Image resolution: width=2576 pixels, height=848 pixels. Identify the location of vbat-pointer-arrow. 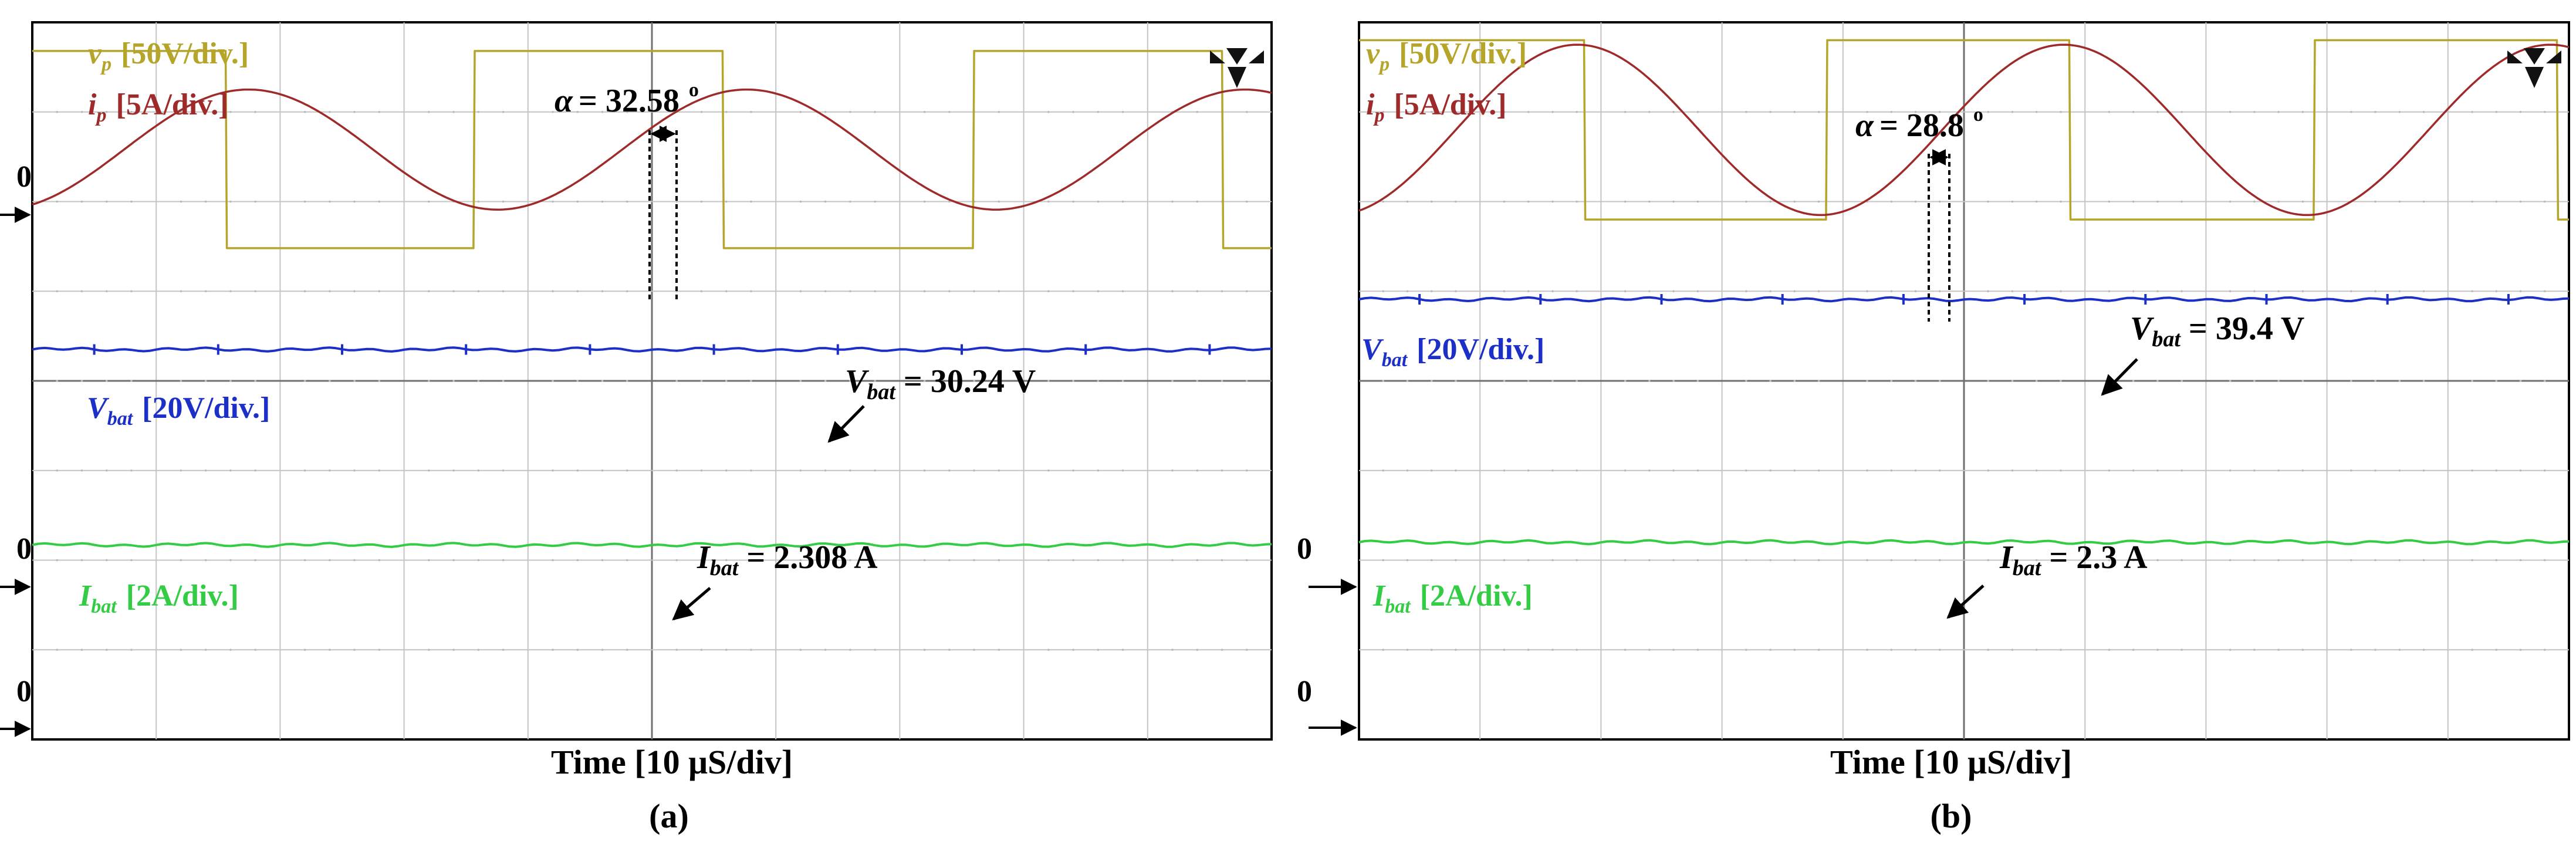
(846, 424).